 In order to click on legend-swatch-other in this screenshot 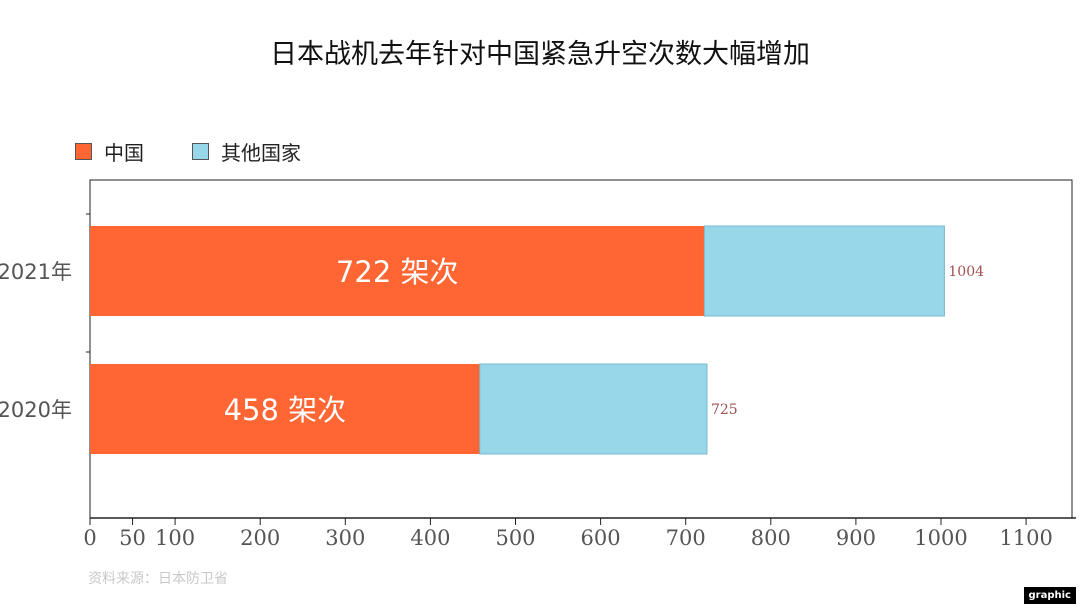, I will do `click(200, 151)`.